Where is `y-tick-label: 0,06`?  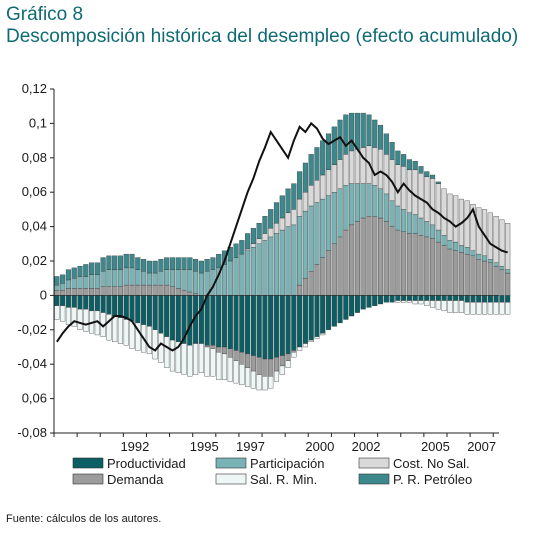
y-tick-label: 0,06 is located at coordinates (34, 191).